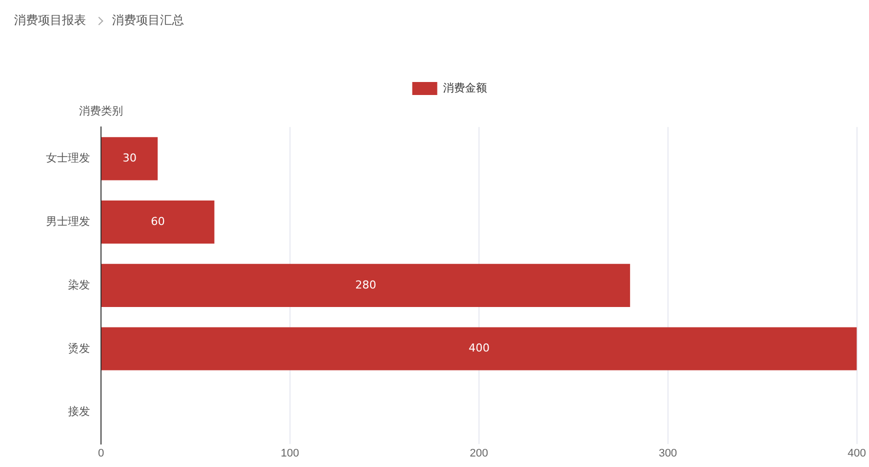 The height and width of the screenshot is (467, 869). I want to click on x-tick-label: 100, so click(290, 453).